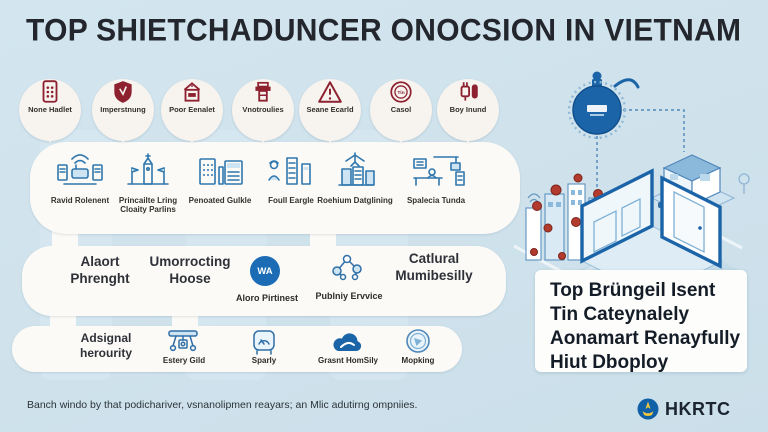 The width and height of the screenshot is (768, 432). I want to click on top-circle: Seane Ecarld, so click(330, 111).